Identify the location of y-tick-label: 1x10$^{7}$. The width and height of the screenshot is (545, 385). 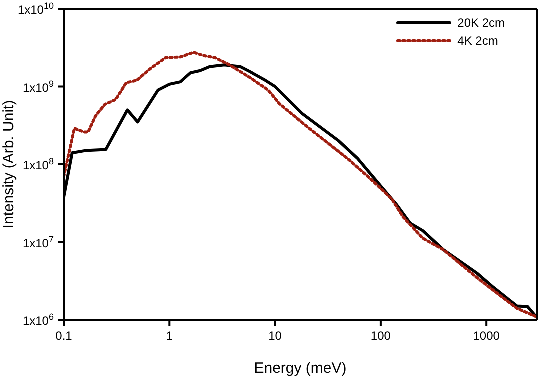
(38, 242).